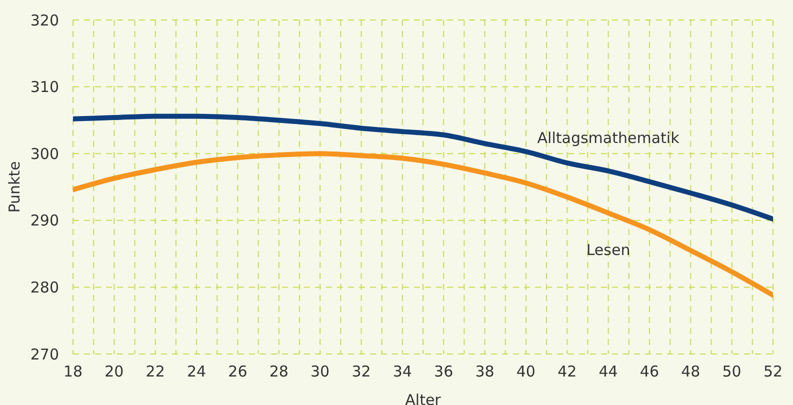  I want to click on y-tick-label: 270, so click(44, 354).